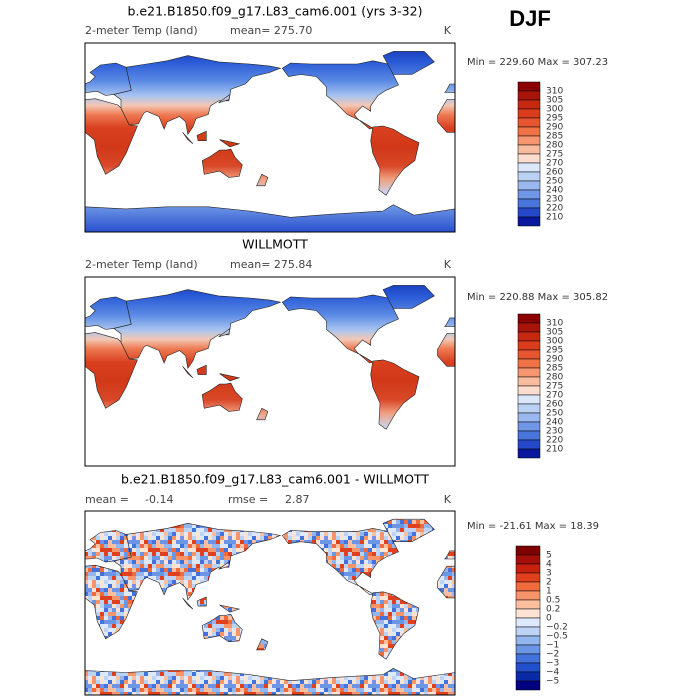 The height and width of the screenshot is (700, 700). Describe the element at coordinates (554, 396) in the screenshot. I see `colorbar-label: 270` at that location.